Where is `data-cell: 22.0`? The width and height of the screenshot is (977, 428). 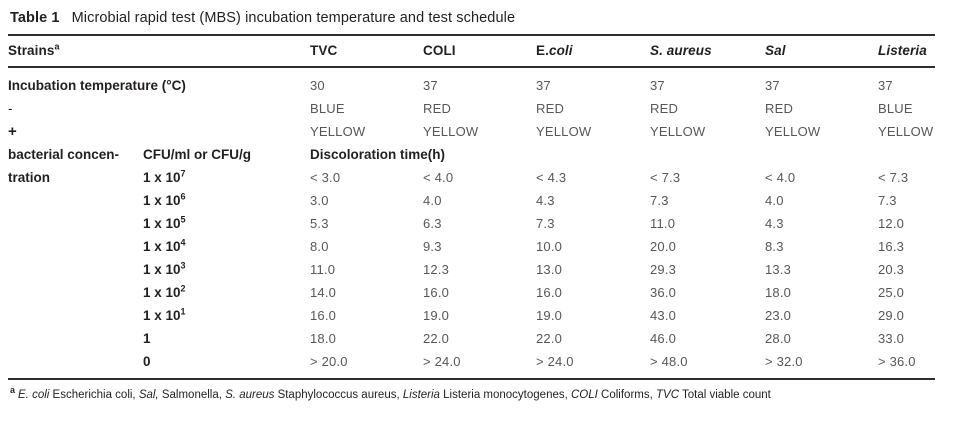 data-cell: 22.0 is located at coordinates (436, 338).